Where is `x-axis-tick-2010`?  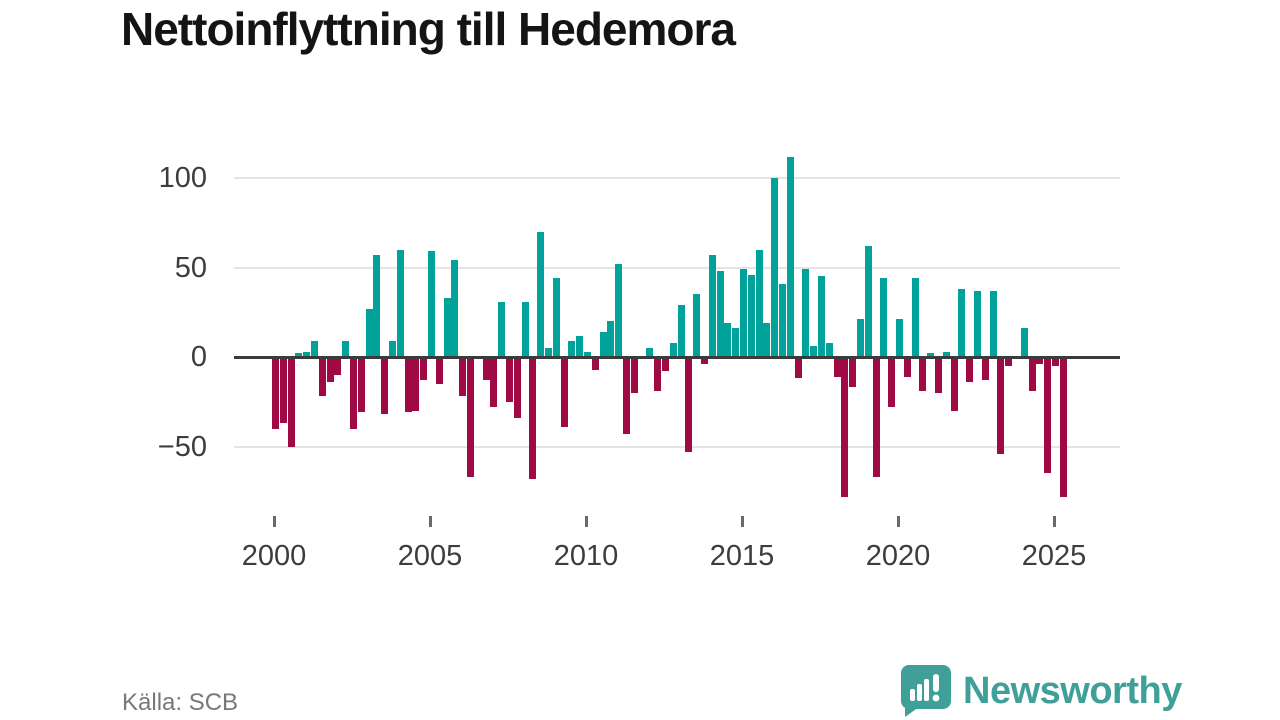
x-axis-tick-2010 is located at coordinates (586, 521).